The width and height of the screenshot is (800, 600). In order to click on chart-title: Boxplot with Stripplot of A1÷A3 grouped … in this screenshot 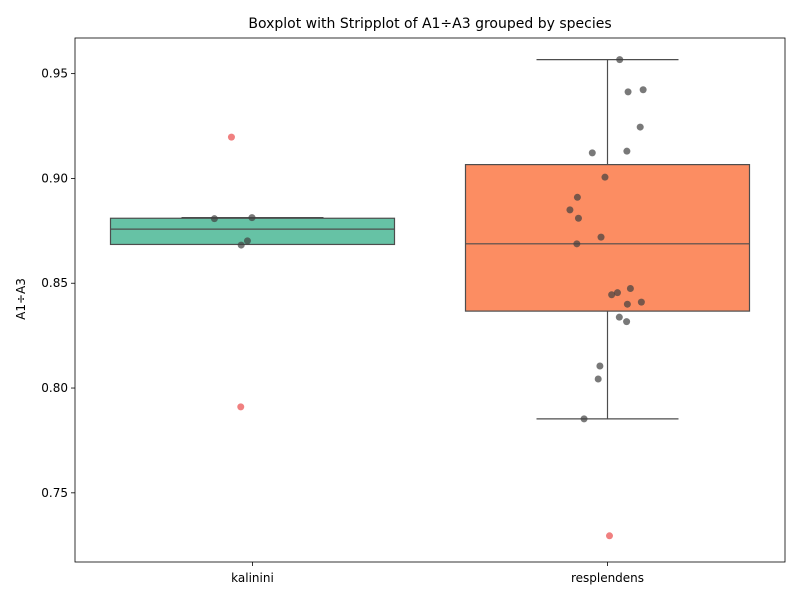, I will do `click(429, 24)`.